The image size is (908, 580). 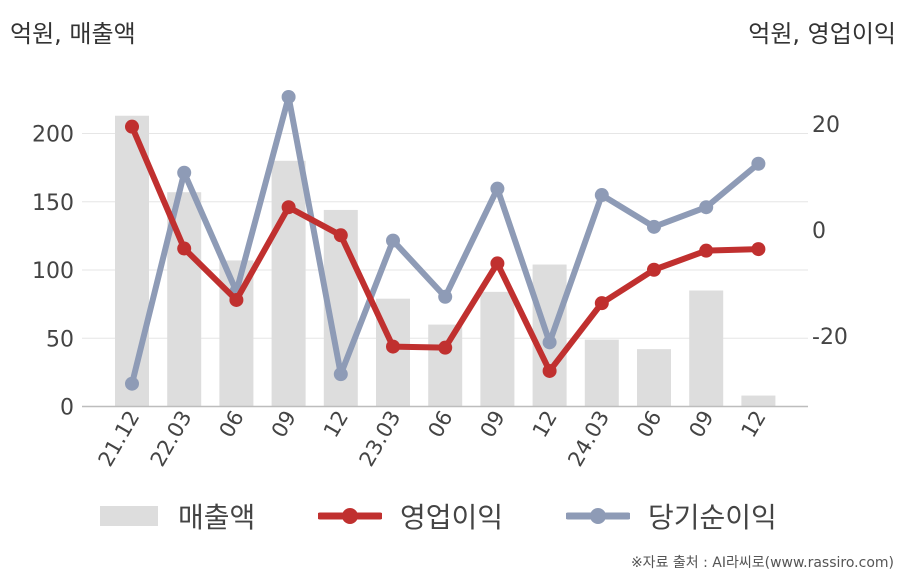 I want to click on left-axis-tick-label: 100, so click(x=53, y=271).